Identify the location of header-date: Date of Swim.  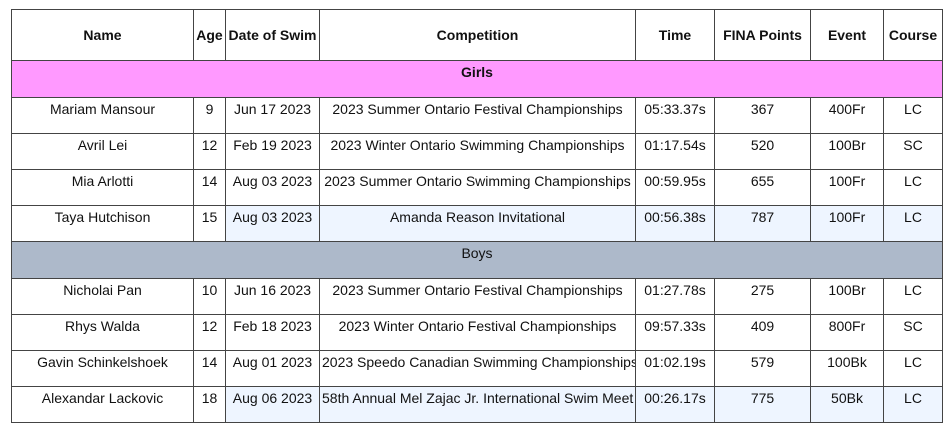
(272, 35).